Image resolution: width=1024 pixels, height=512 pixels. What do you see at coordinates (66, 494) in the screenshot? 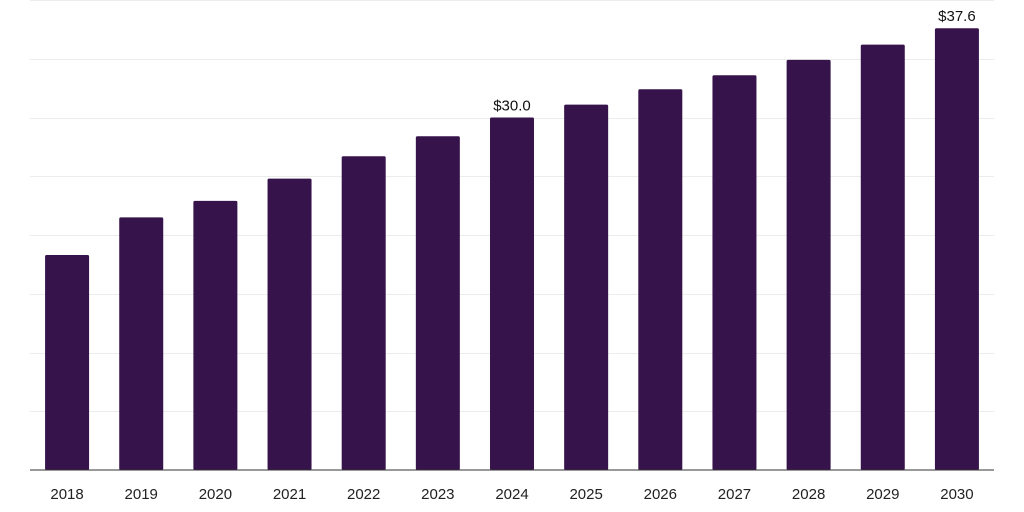
I see `x-tick-label-2018: 2018` at bounding box center [66, 494].